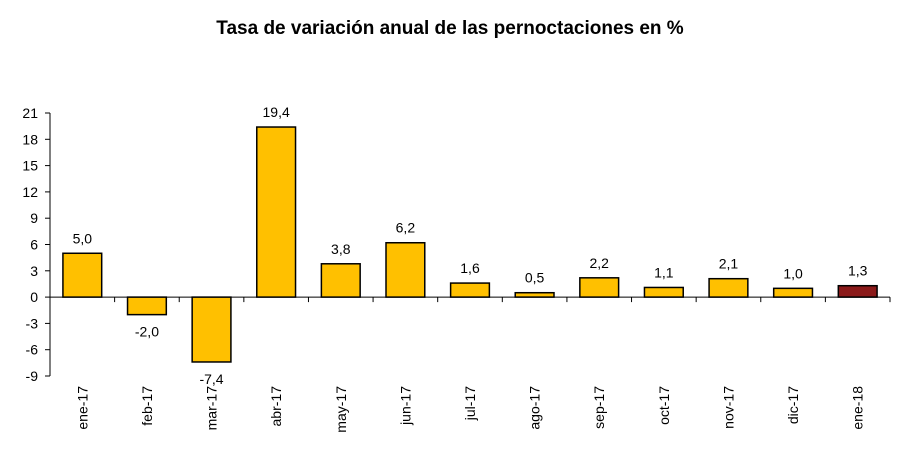  Describe the element at coordinates (535, 408) in the screenshot. I see `x-tick-label: ago-17` at that location.